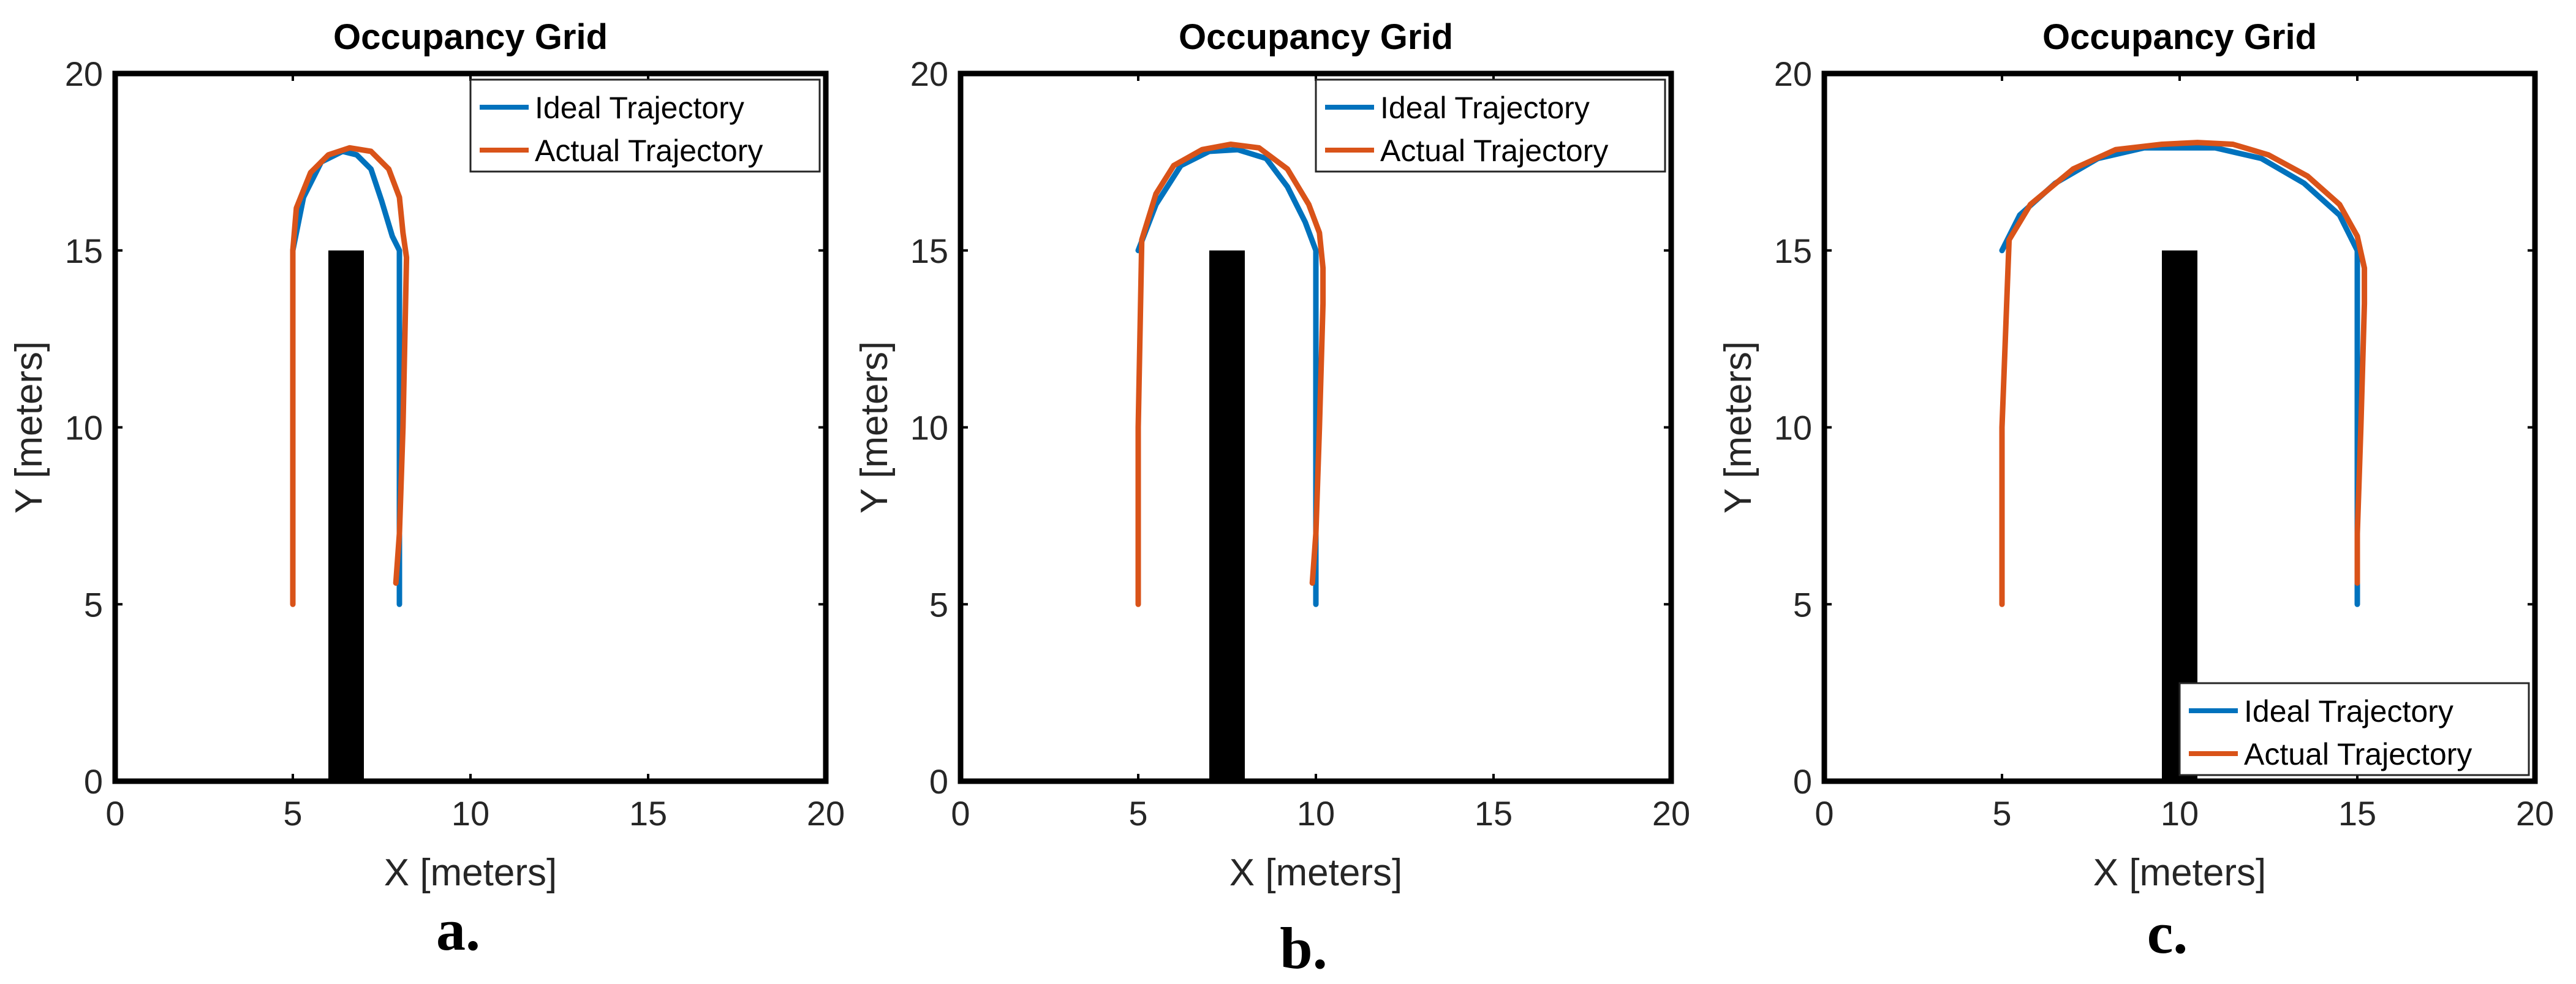 The height and width of the screenshot is (984, 2576). I want to click on panel-caption: b., so click(1303, 948).